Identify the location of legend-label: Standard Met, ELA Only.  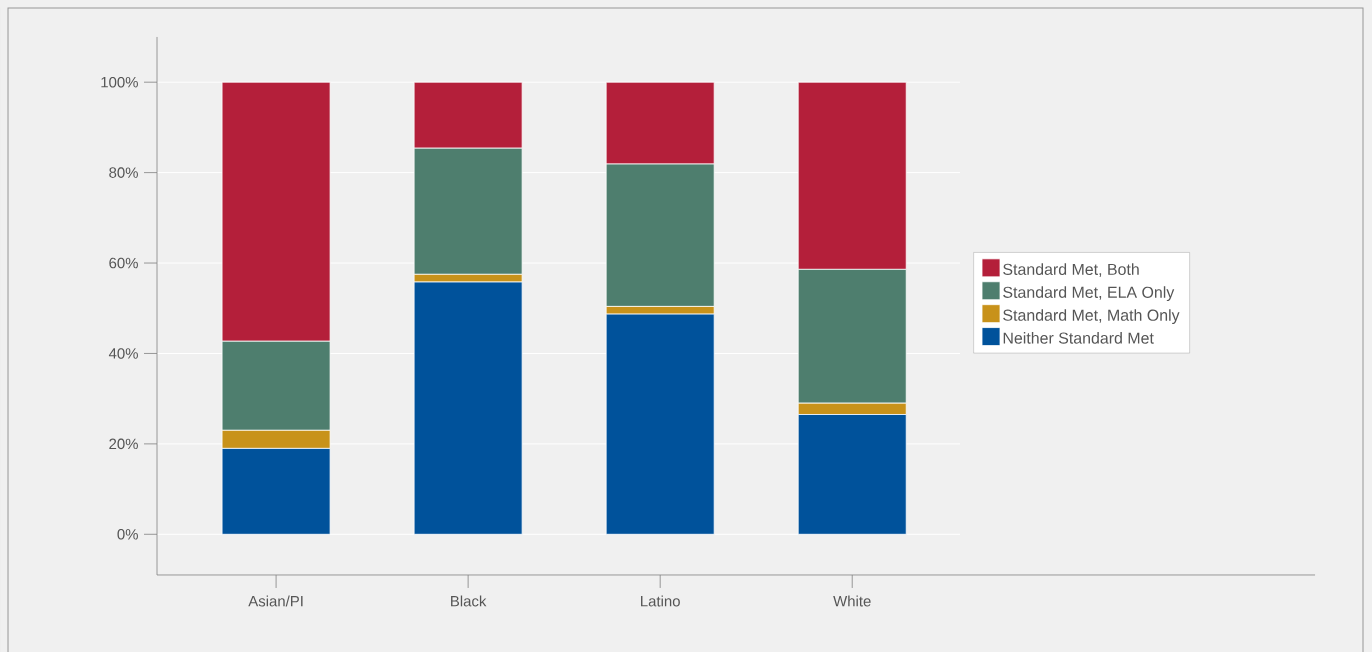
(1089, 294).